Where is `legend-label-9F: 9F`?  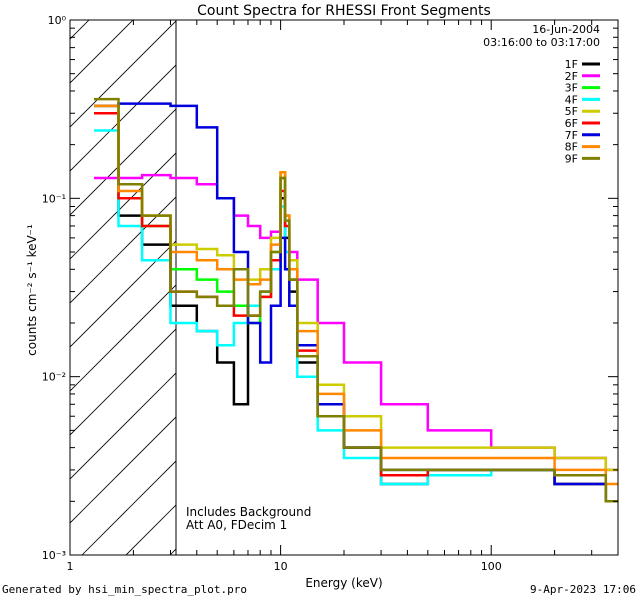
legend-label-9F: 9F is located at coordinates (571, 158).